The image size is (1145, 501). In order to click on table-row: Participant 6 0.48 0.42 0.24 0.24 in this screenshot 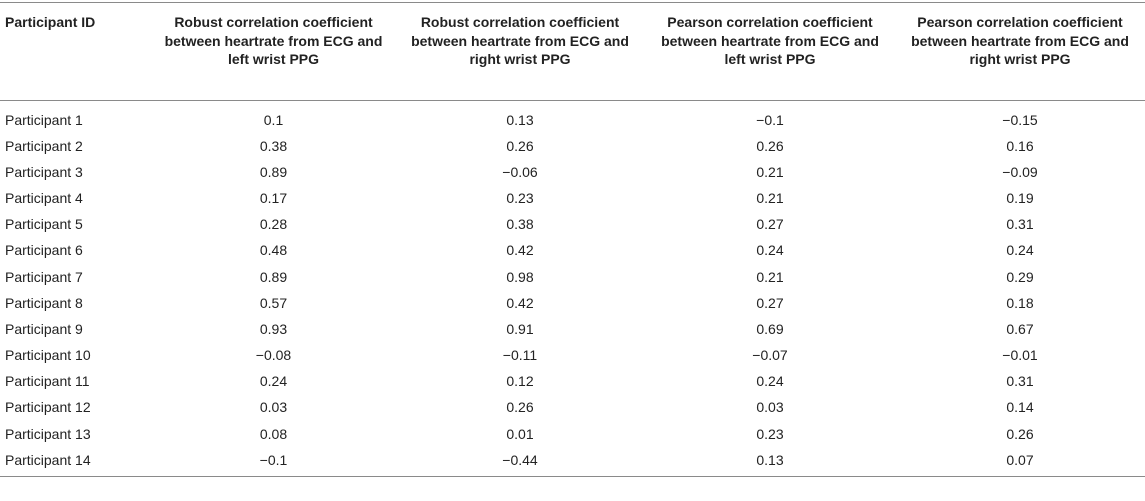, I will do `click(572, 250)`.